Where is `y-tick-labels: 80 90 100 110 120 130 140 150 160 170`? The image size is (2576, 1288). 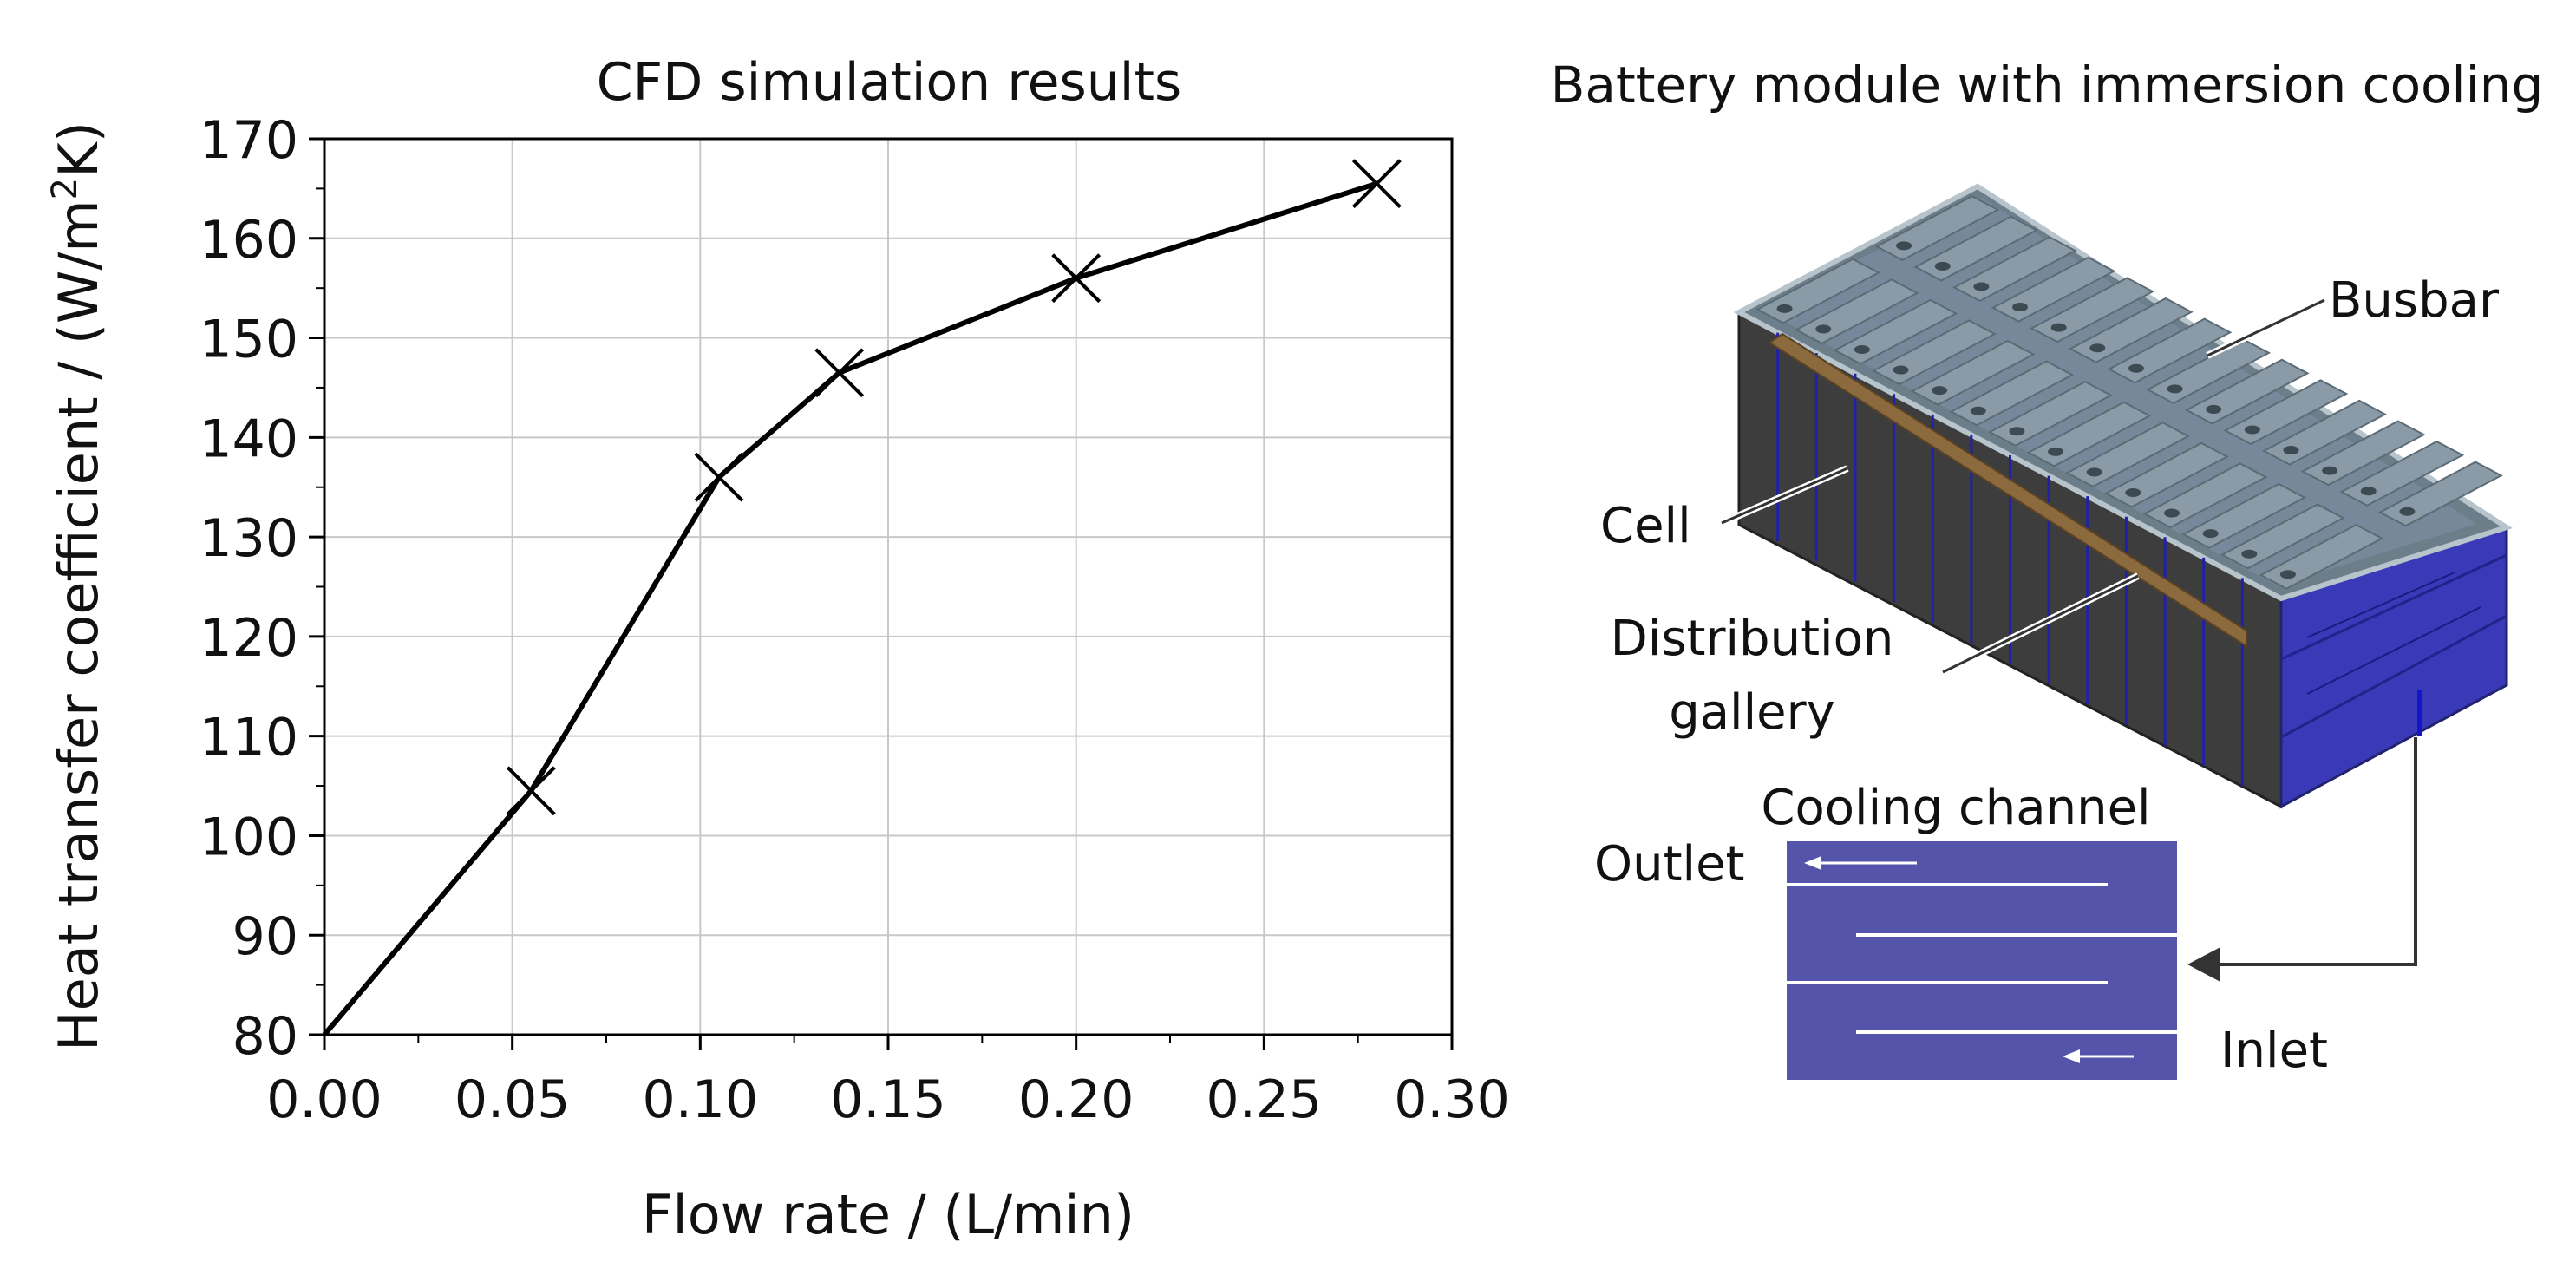
y-tick-labels: 80 90 100 110 120 130 140 150 160 170 is located at coordinates (248, 588).